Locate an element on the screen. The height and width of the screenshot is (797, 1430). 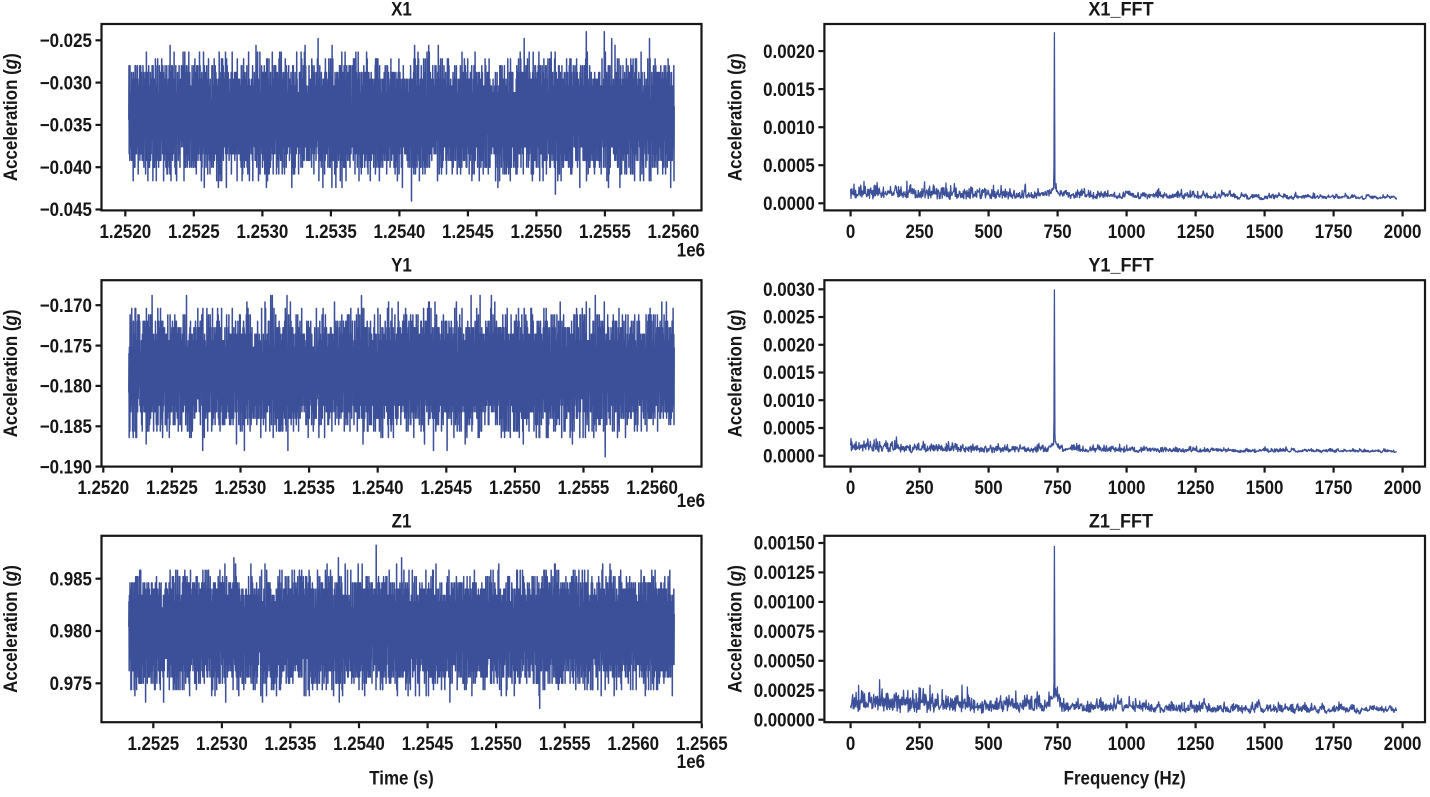
svg-text: −0.180 is located at coordinates (66, 387).